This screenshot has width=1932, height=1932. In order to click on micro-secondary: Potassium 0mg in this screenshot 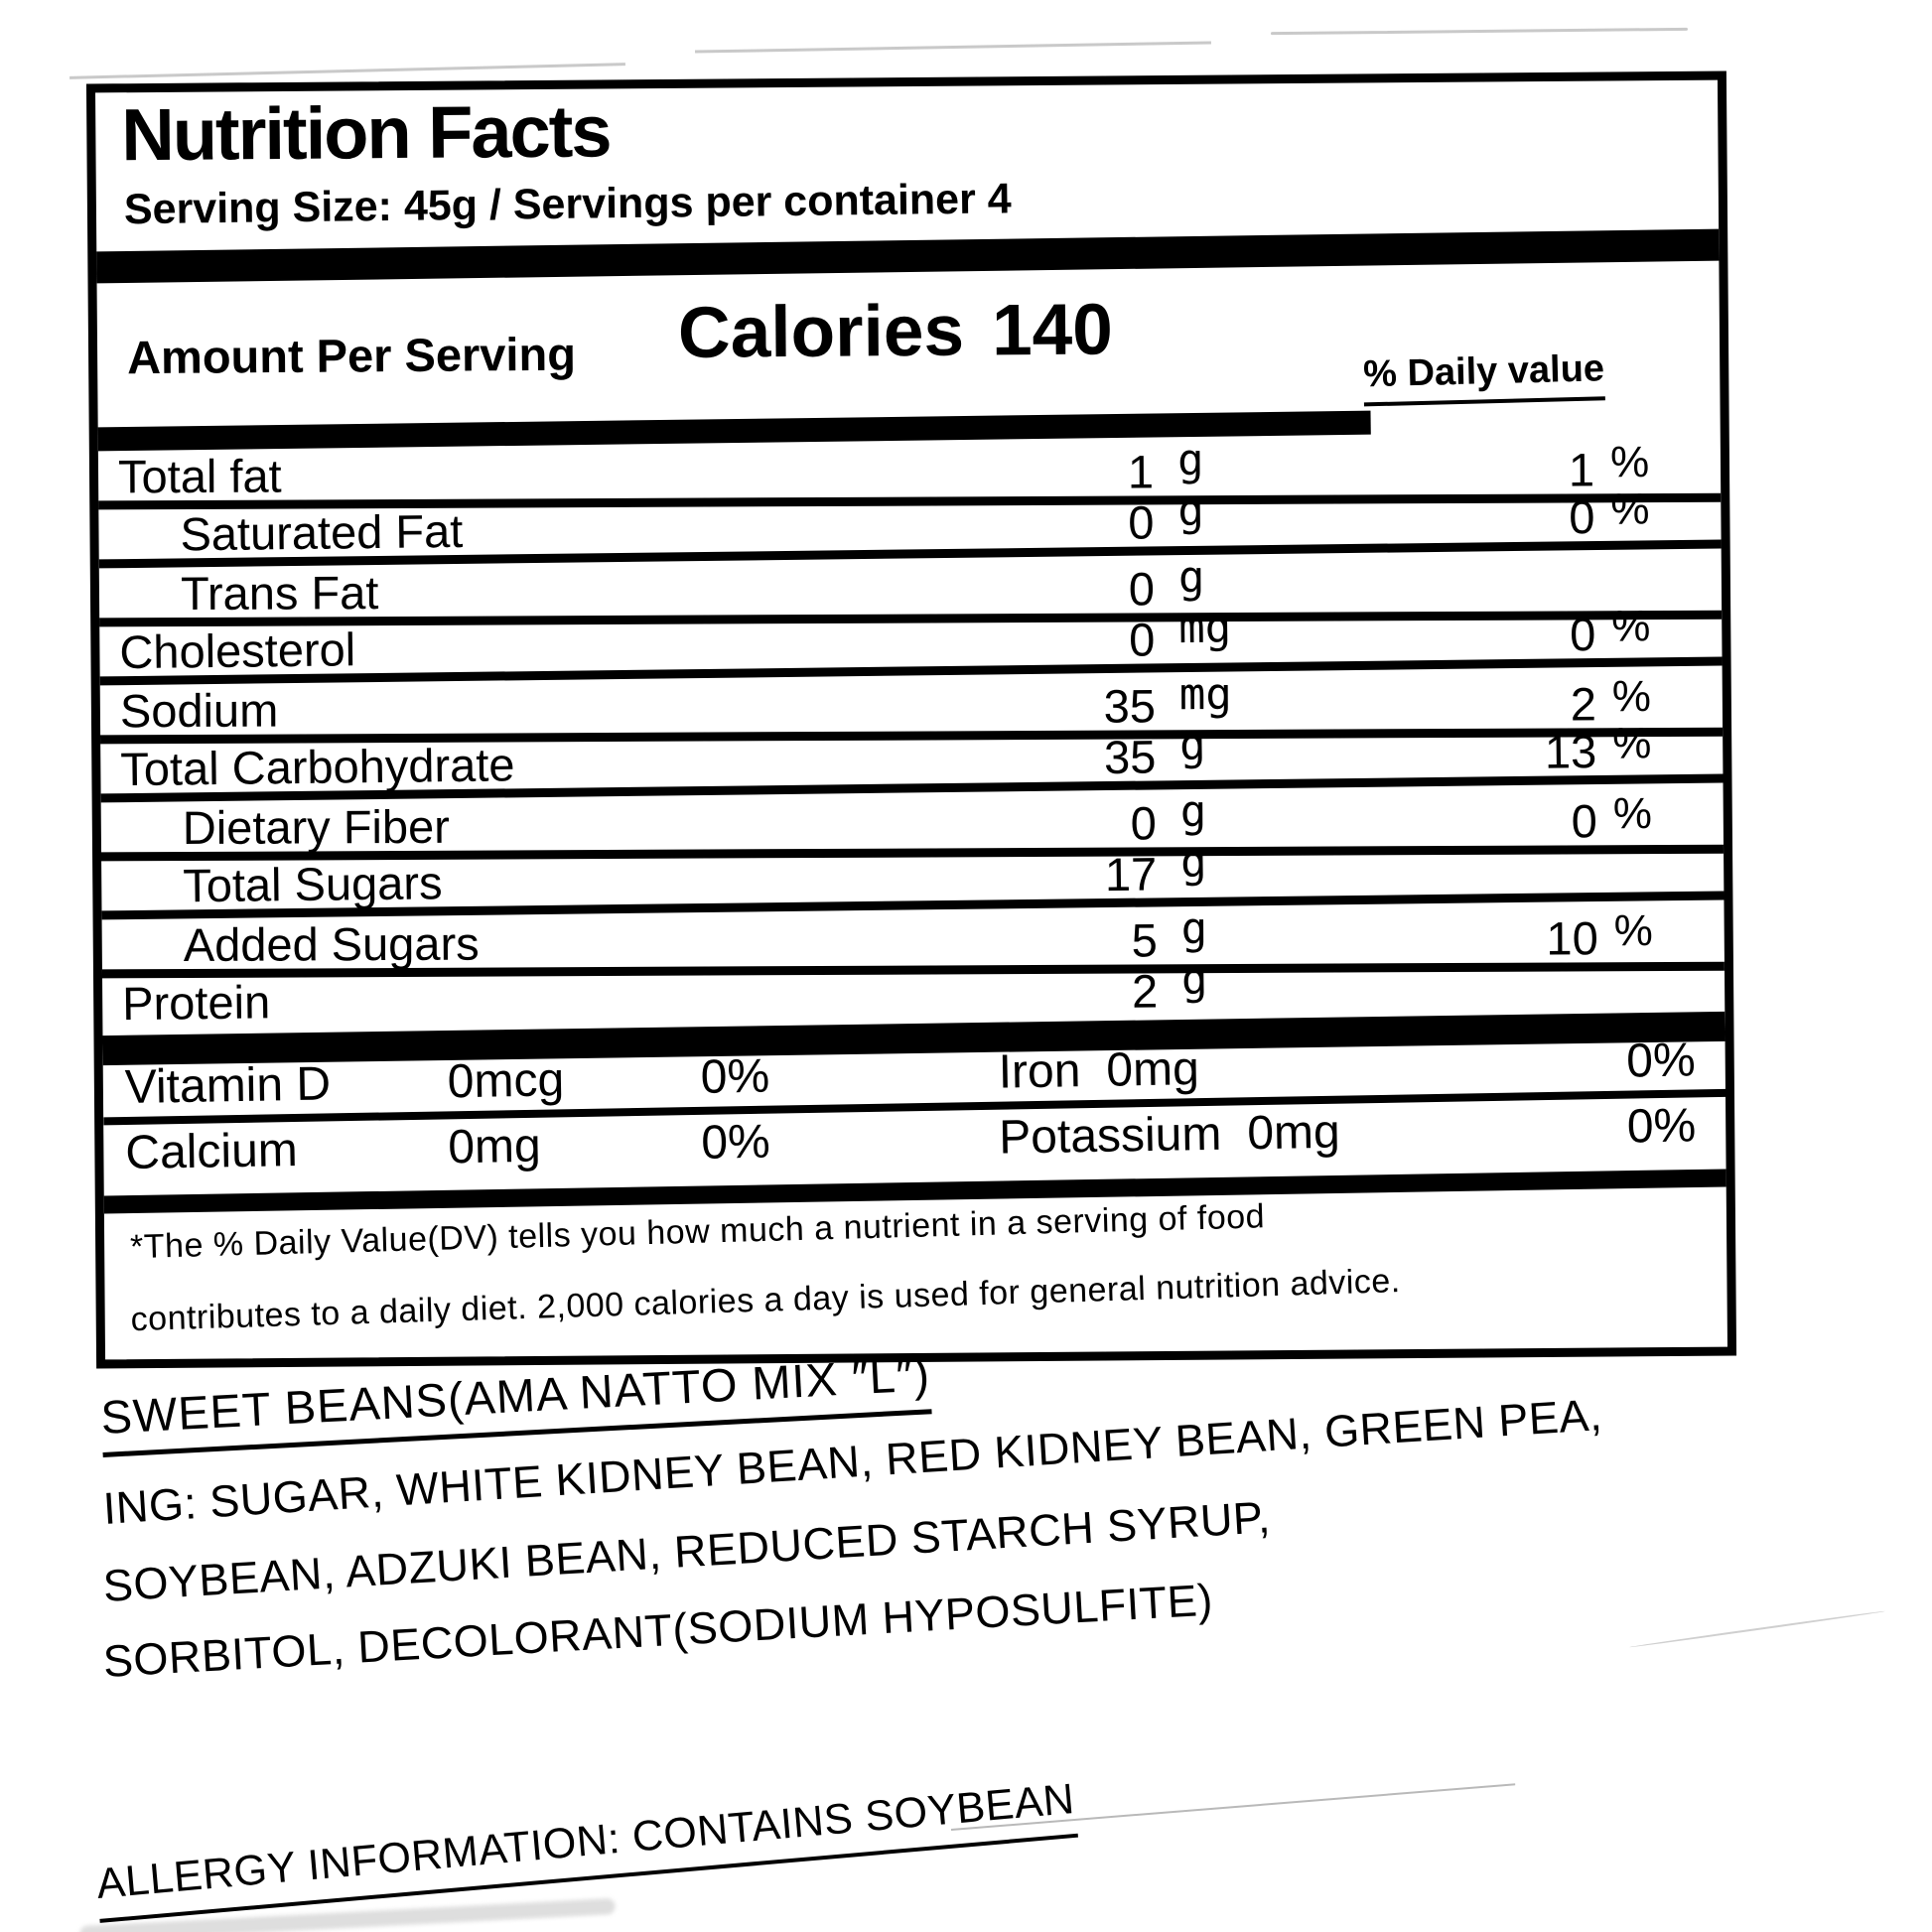, I will do `click(1247, 1135)`.